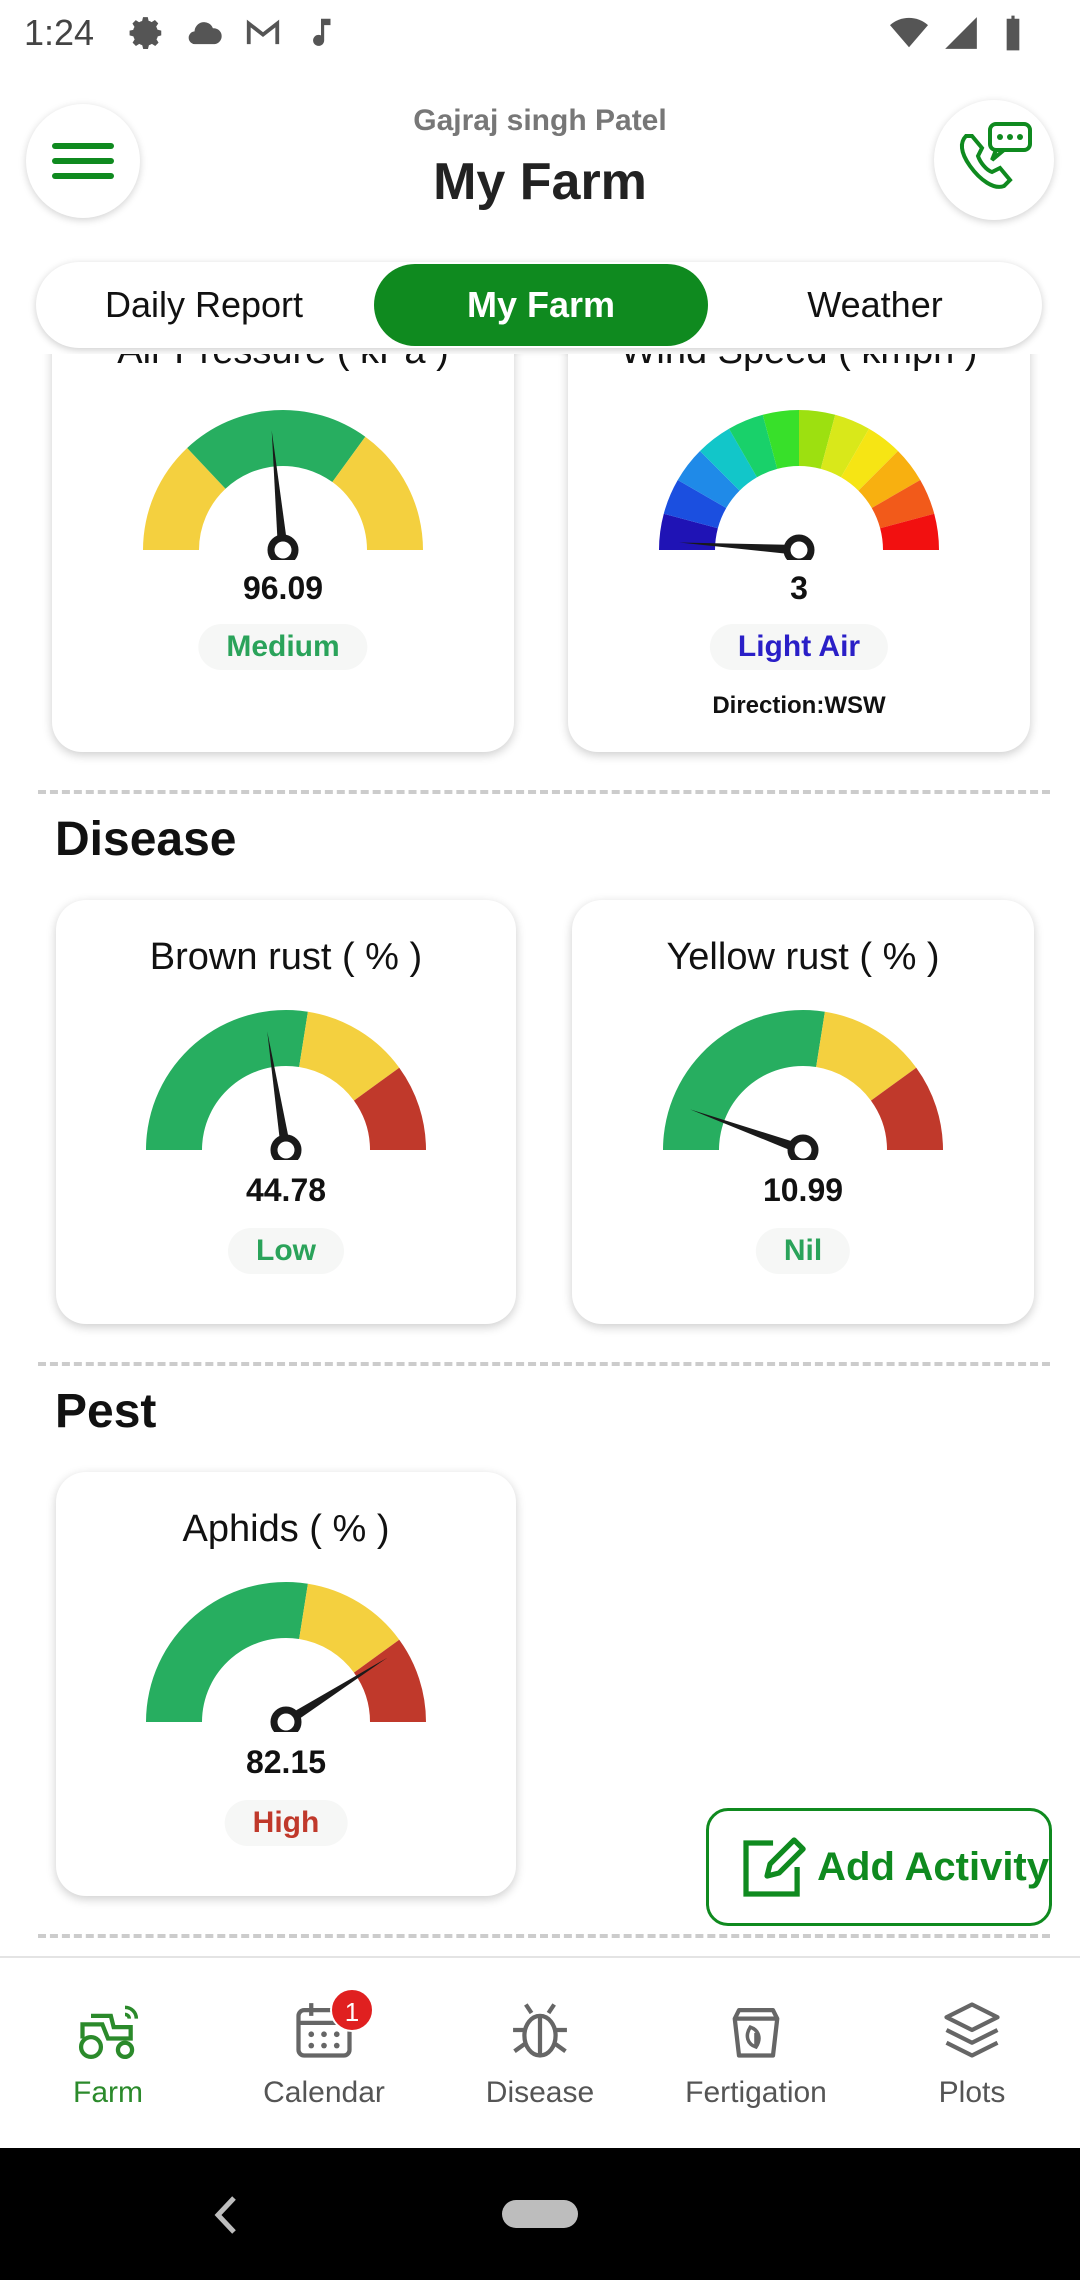  I want to click on status-badge: Low, so click(286, 1251).